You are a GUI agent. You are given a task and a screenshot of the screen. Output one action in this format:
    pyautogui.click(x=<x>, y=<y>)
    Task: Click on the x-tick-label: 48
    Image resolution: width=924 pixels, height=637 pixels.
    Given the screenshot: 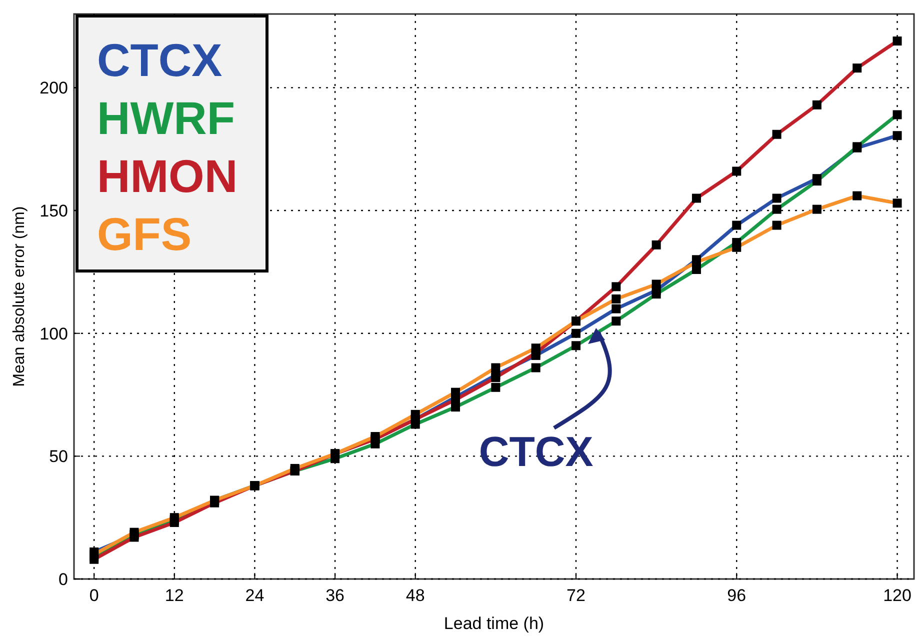 What is the action you would take?
    pyautogui.click(x=415, y=595)
    